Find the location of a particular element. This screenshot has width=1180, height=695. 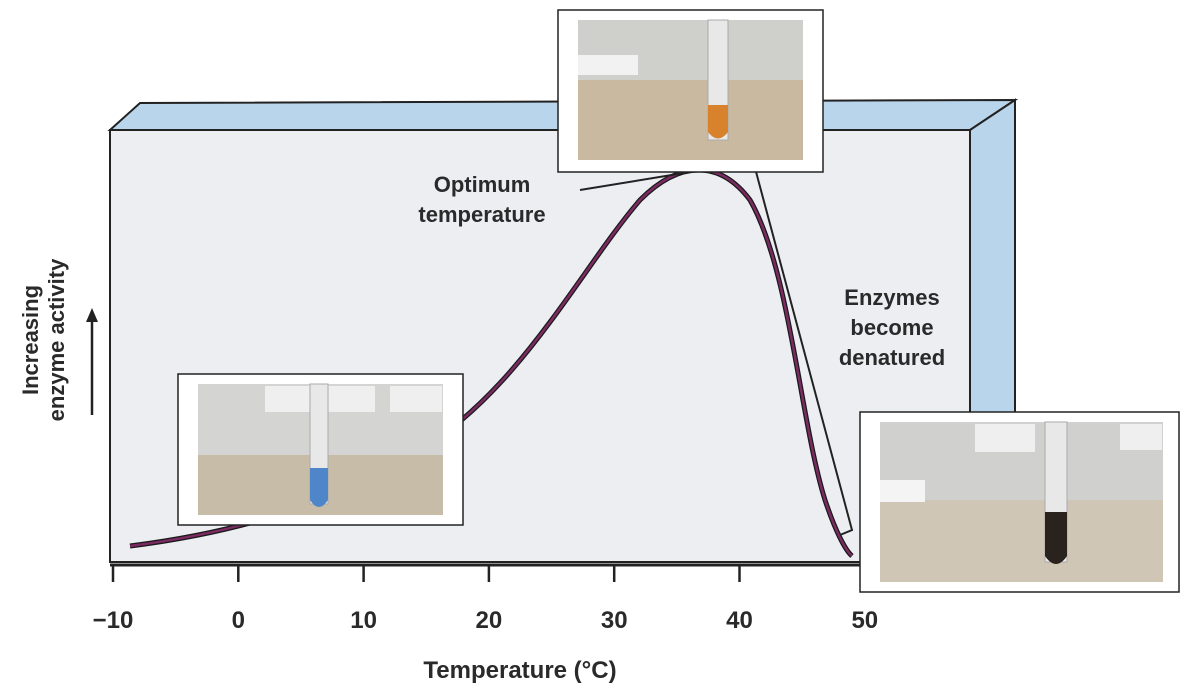

y-axis-label-line: enzyme activity is located at coordinates (56, 339).